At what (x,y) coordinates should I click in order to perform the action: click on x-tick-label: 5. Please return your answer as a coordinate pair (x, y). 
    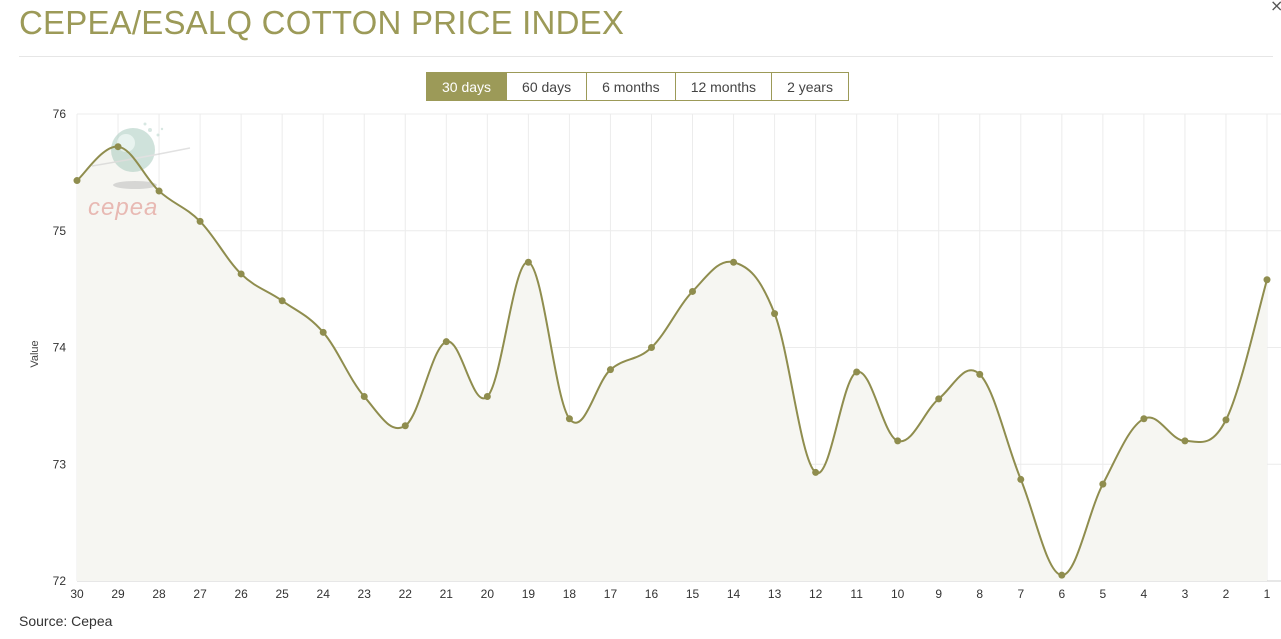
    Looking at the image, I should click on (1103, 594).